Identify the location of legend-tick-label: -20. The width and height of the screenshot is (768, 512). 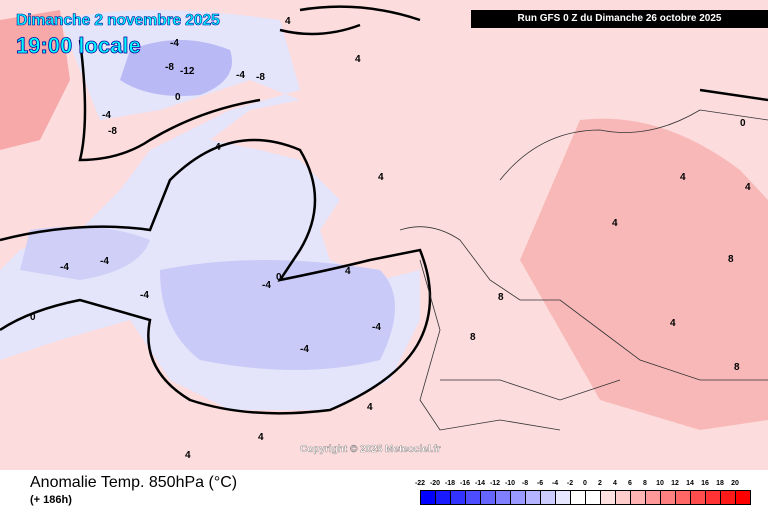
(435, 483).